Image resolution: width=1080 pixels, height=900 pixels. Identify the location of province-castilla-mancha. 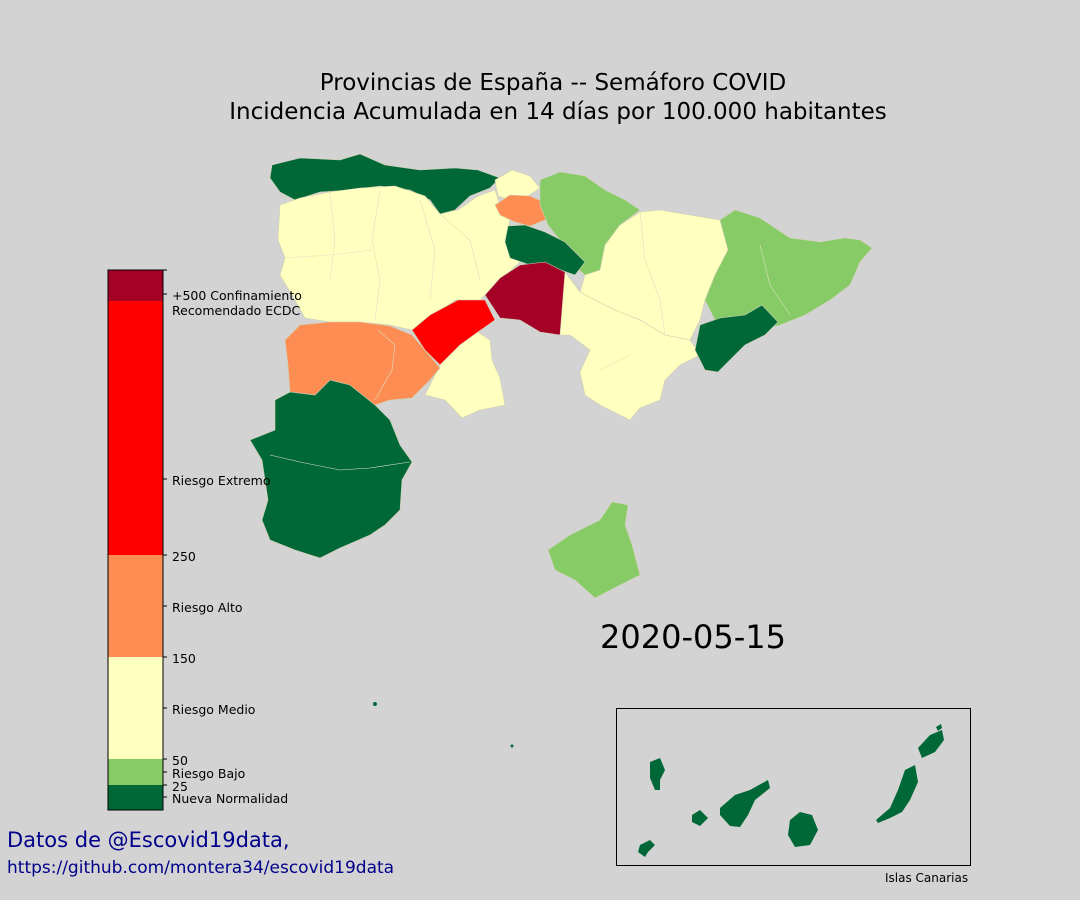
(465, 375).